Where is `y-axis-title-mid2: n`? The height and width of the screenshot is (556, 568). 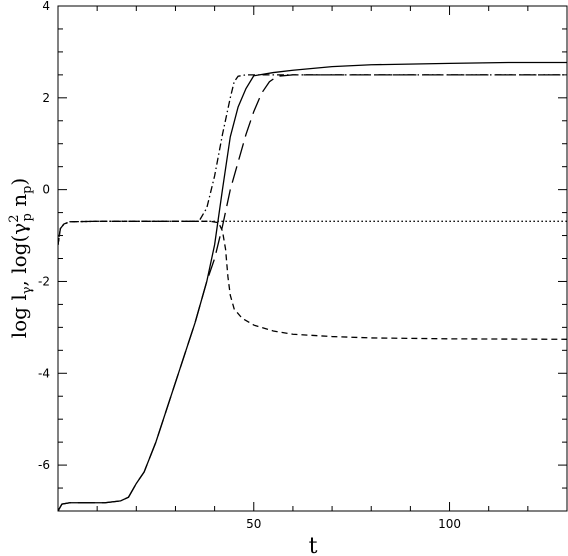
y-axis-title-mid2: n is located at coordinates (19, 203).